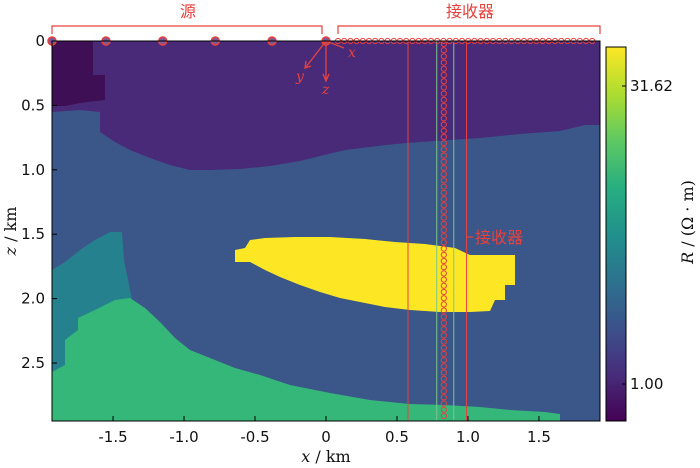  I want to click on source-label: 源, so click(188, 11).